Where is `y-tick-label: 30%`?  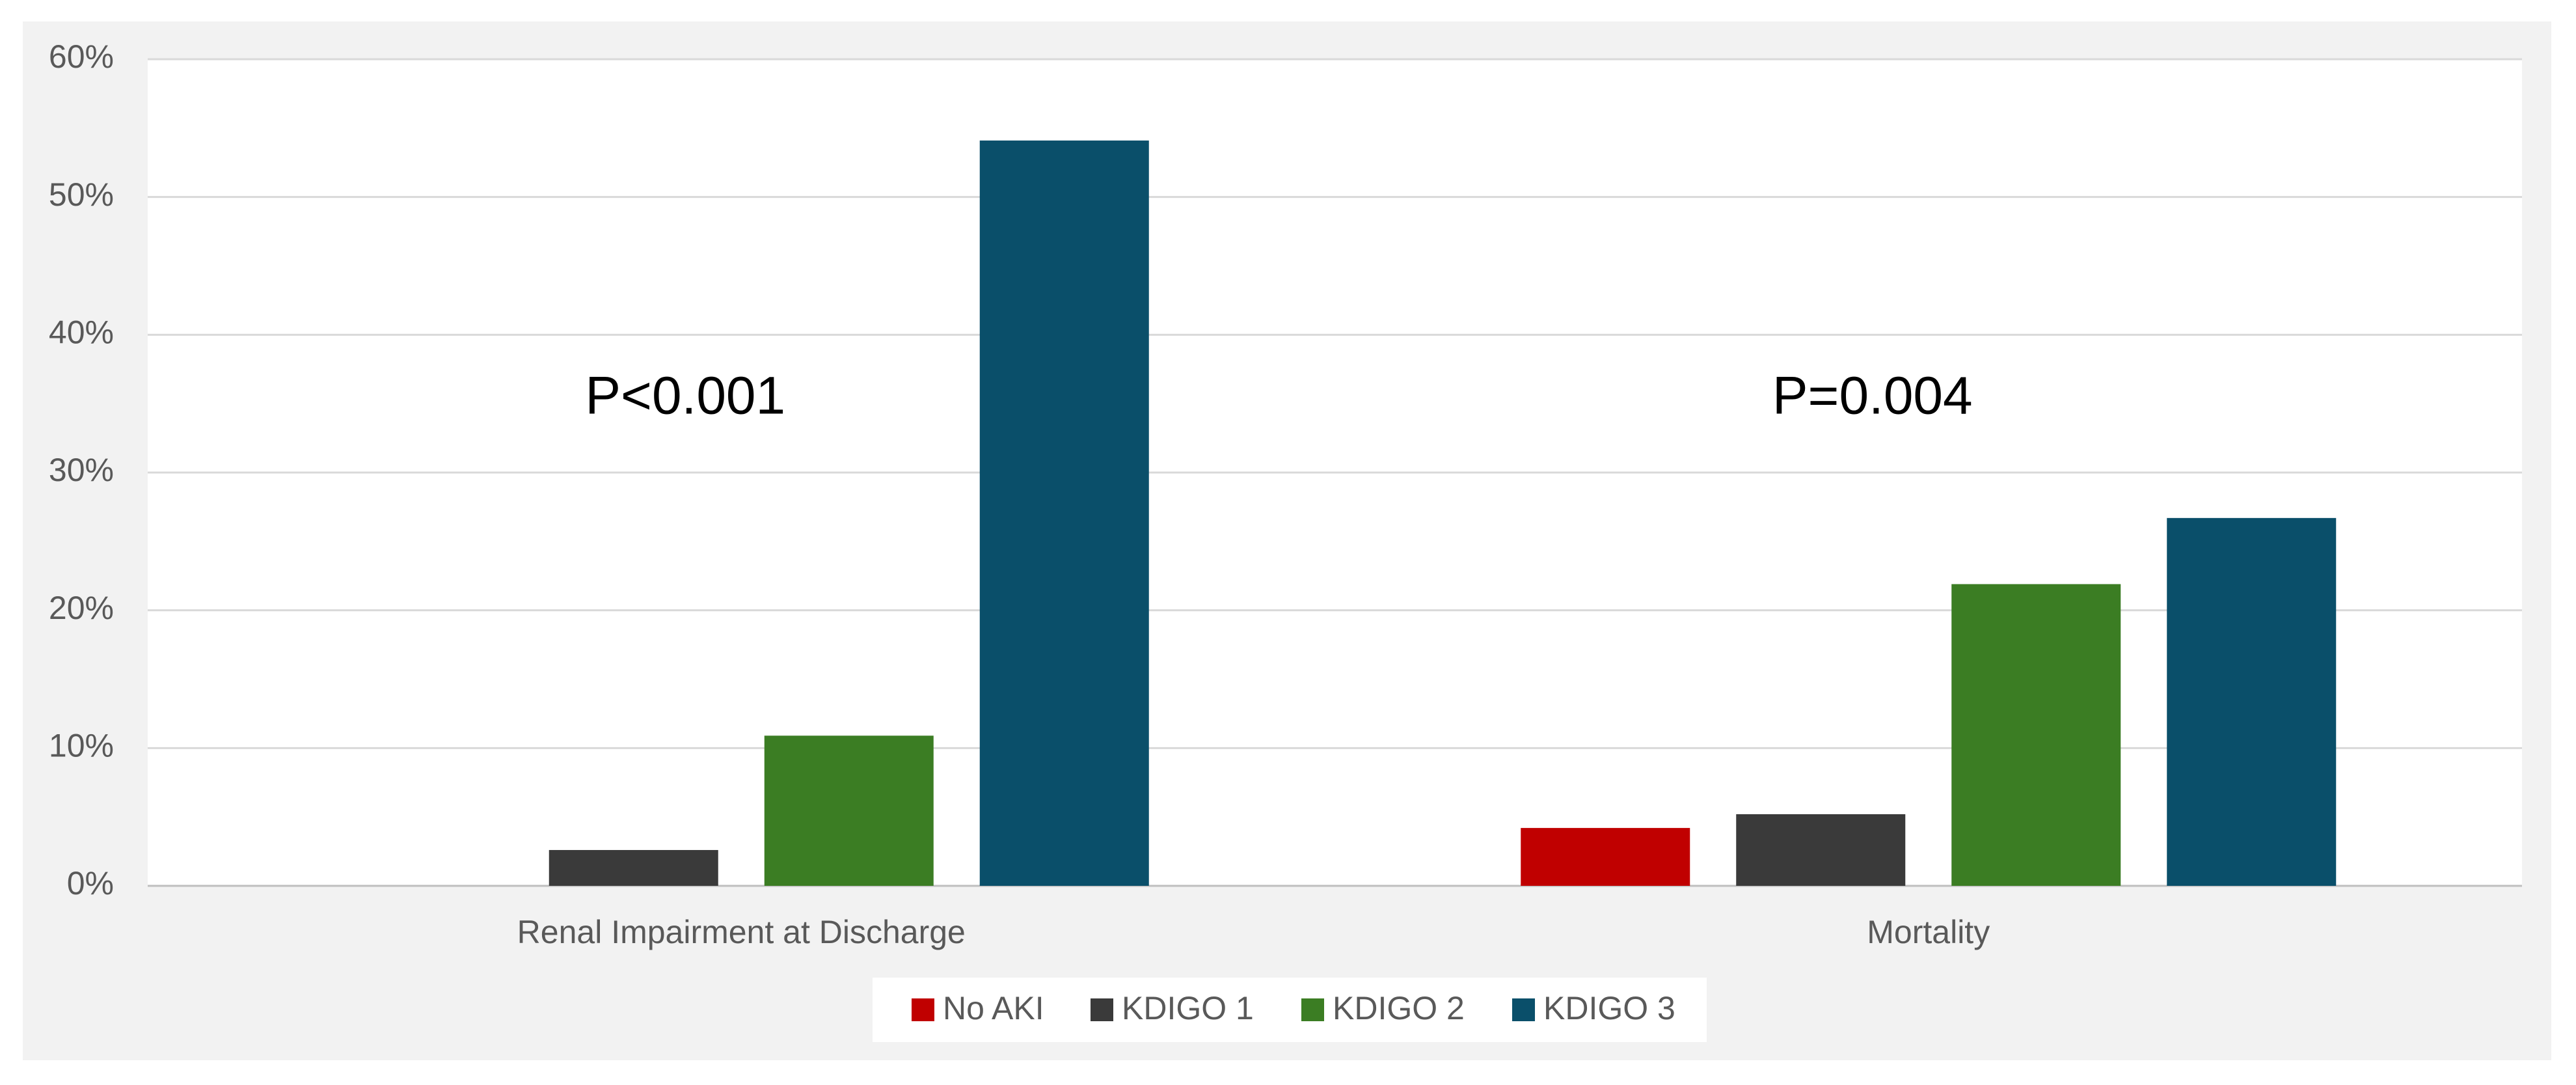
y-tick-label: 30% is located at coordinates (81, 470).